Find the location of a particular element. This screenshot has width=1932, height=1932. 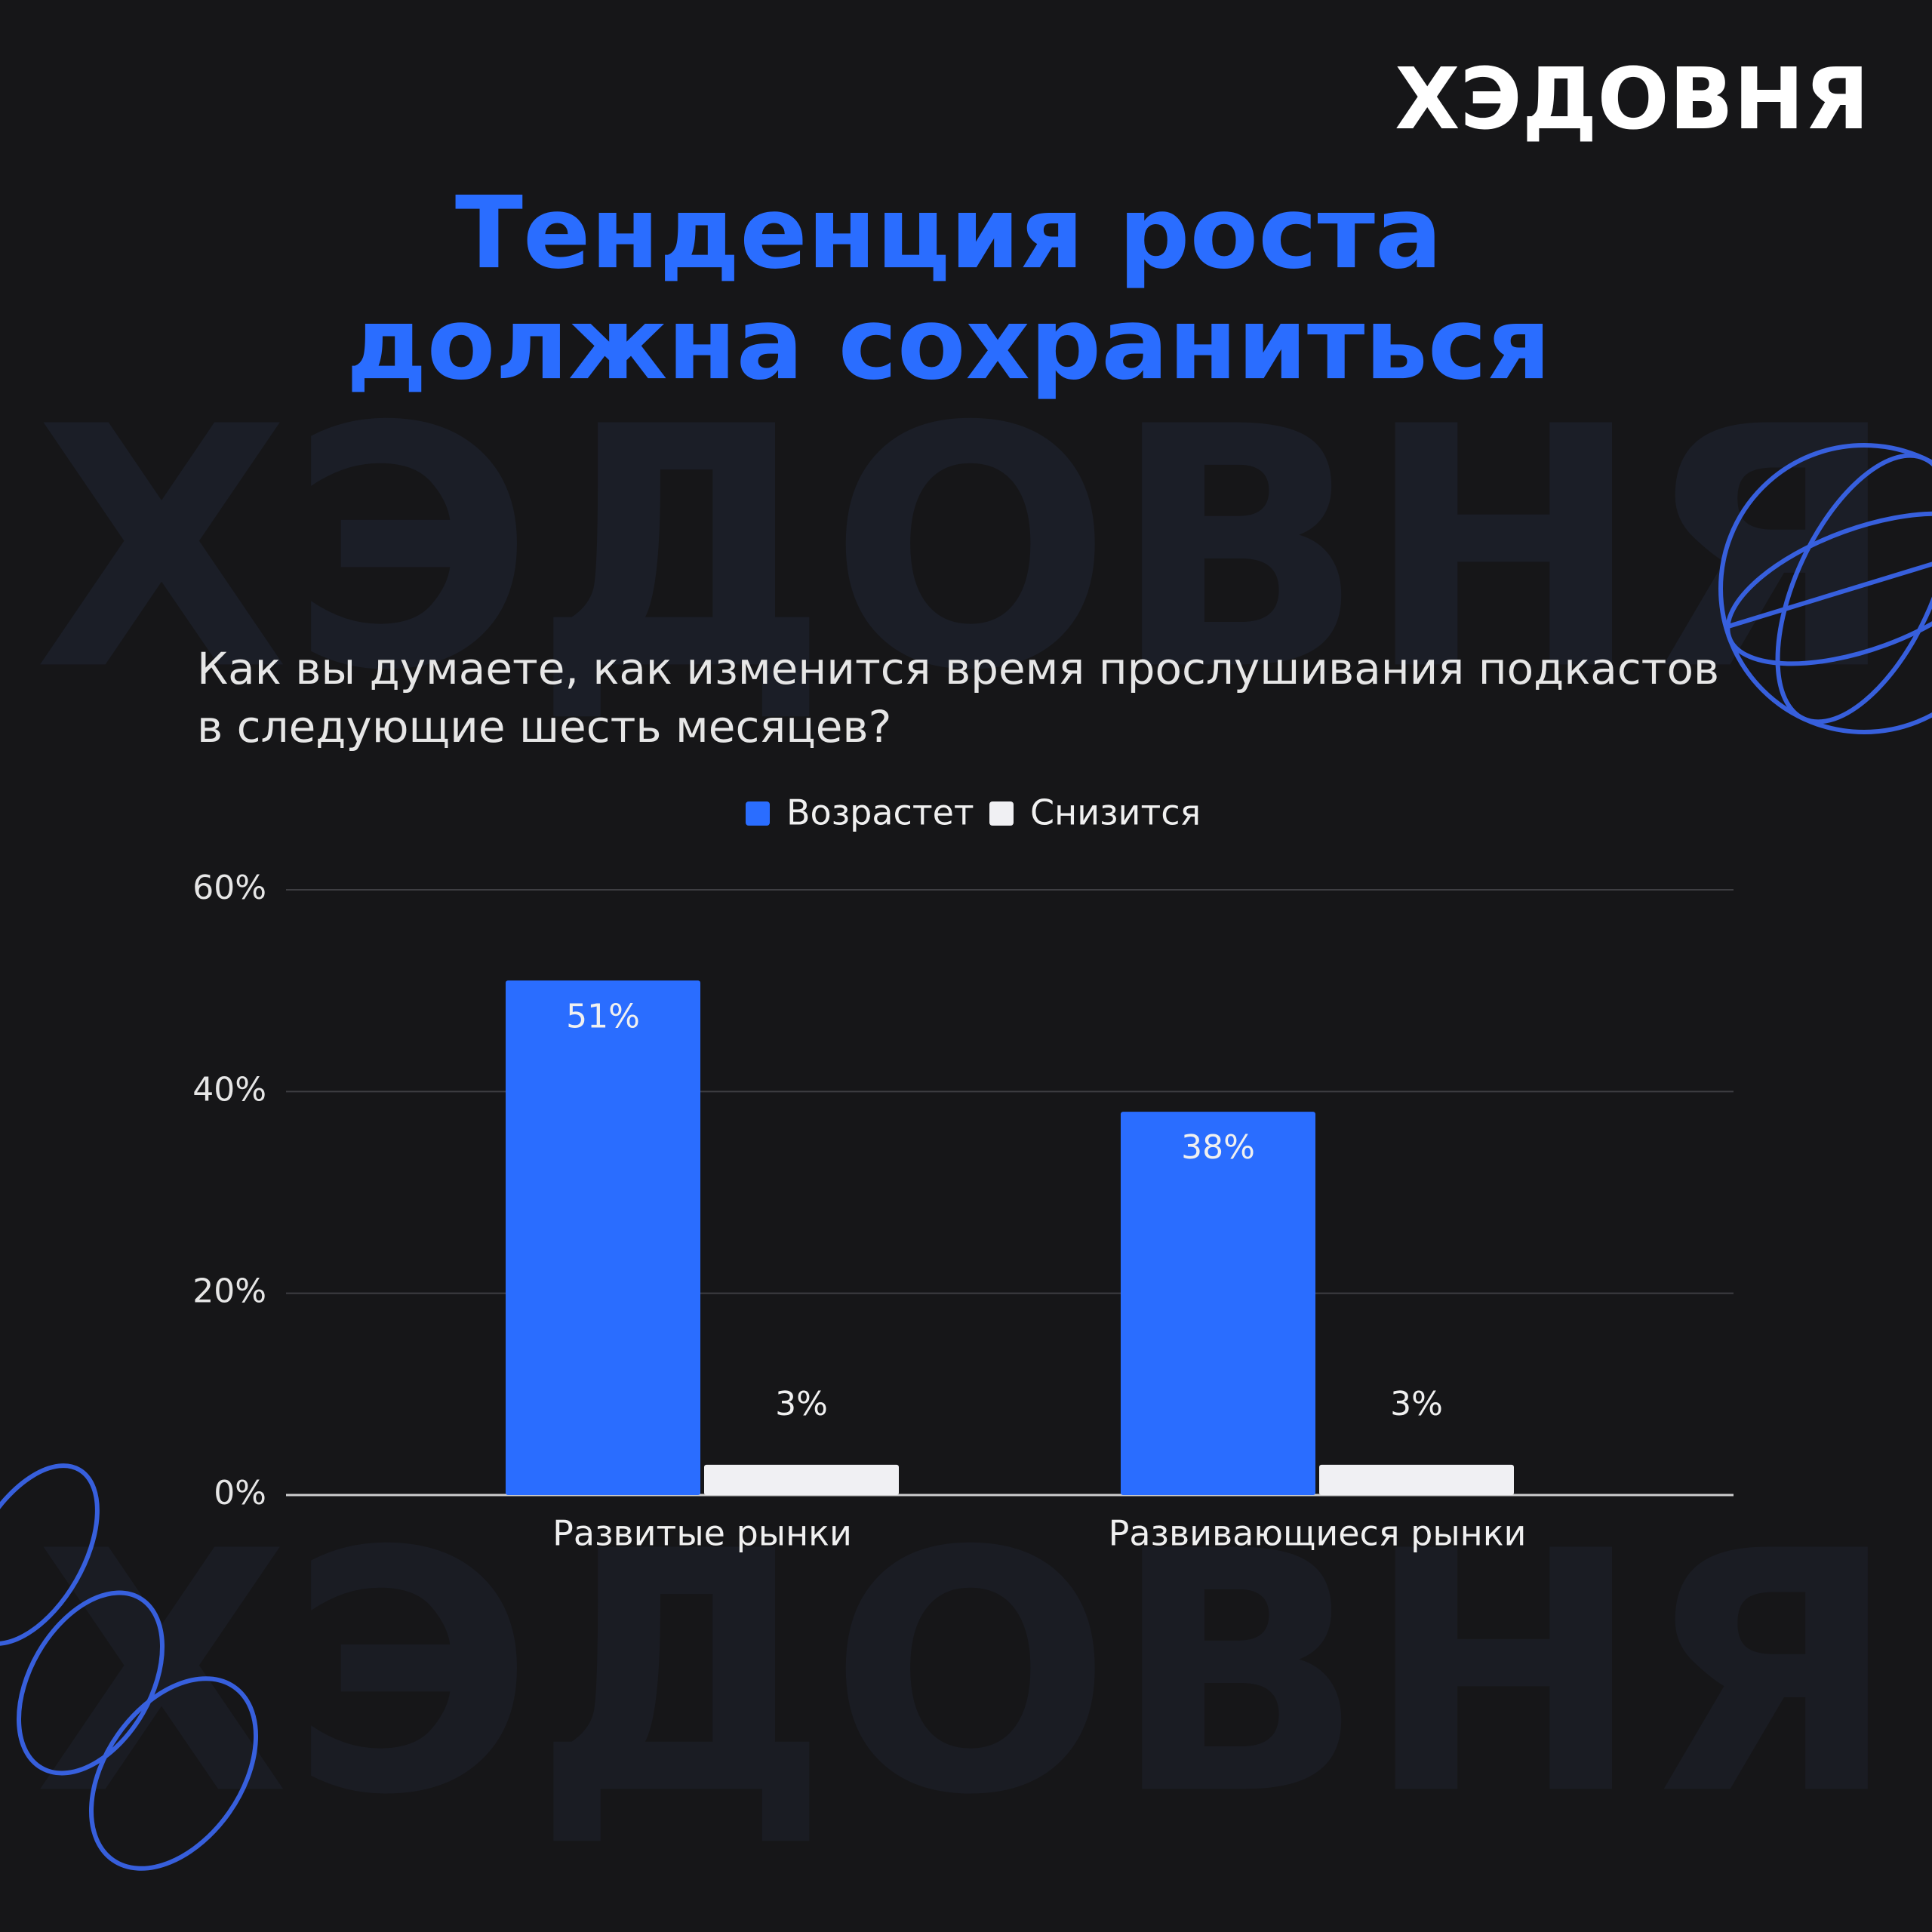

chart-title: должна сохраниться is located at coordinates (948, 344).